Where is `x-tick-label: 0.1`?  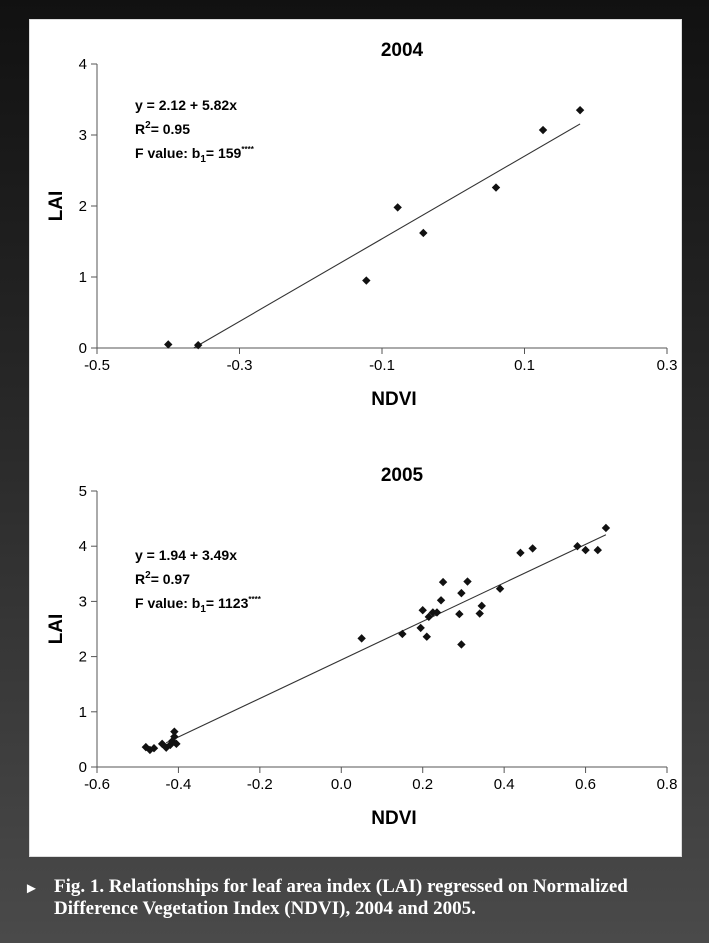
x-tick-label: 0.1 is located at coordinates (524, 365).